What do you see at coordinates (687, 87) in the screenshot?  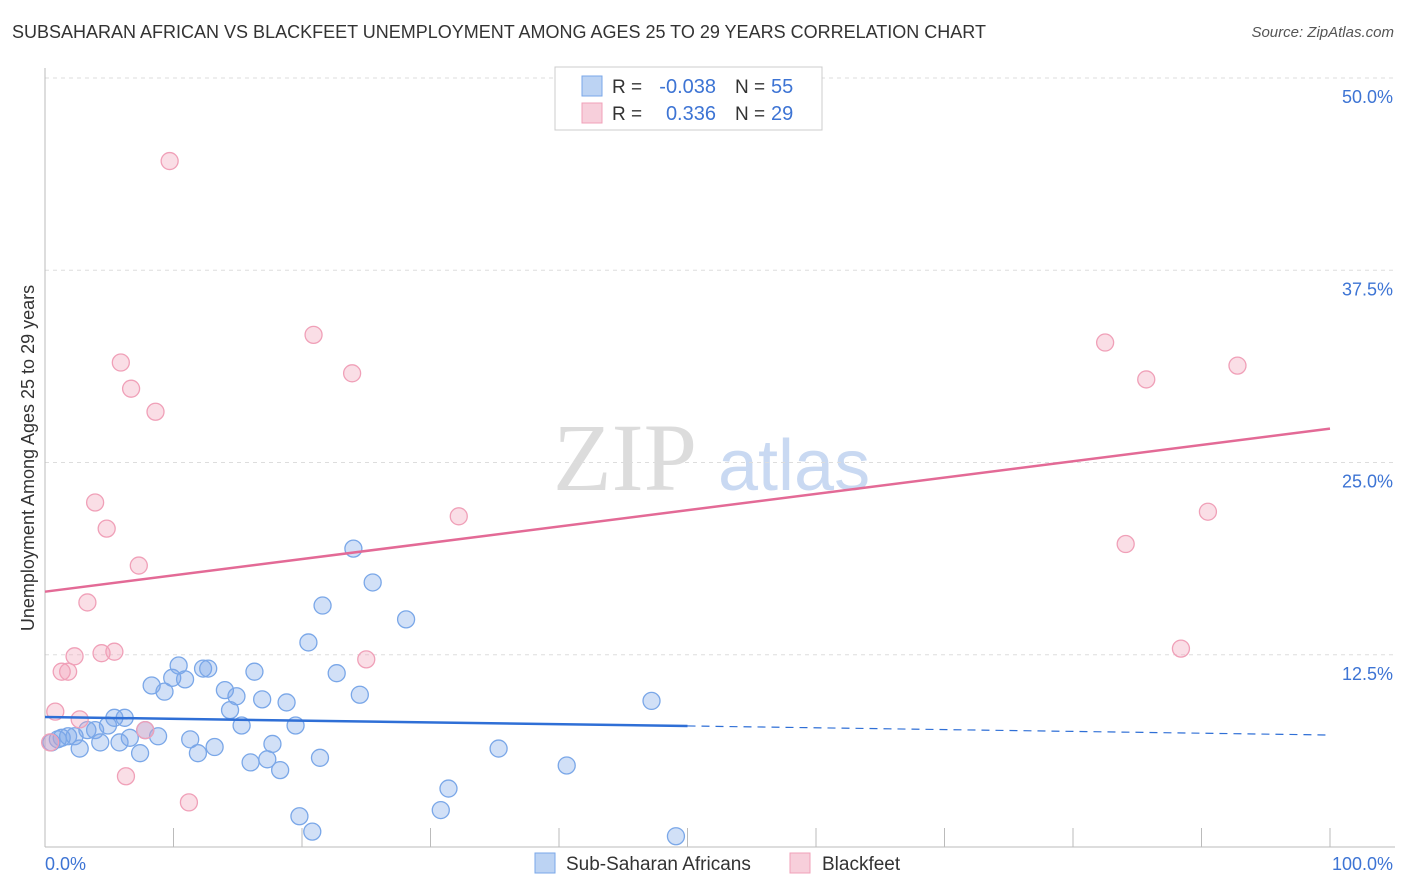 I see `r-value: -0.038` at bounding box center [687, 87].